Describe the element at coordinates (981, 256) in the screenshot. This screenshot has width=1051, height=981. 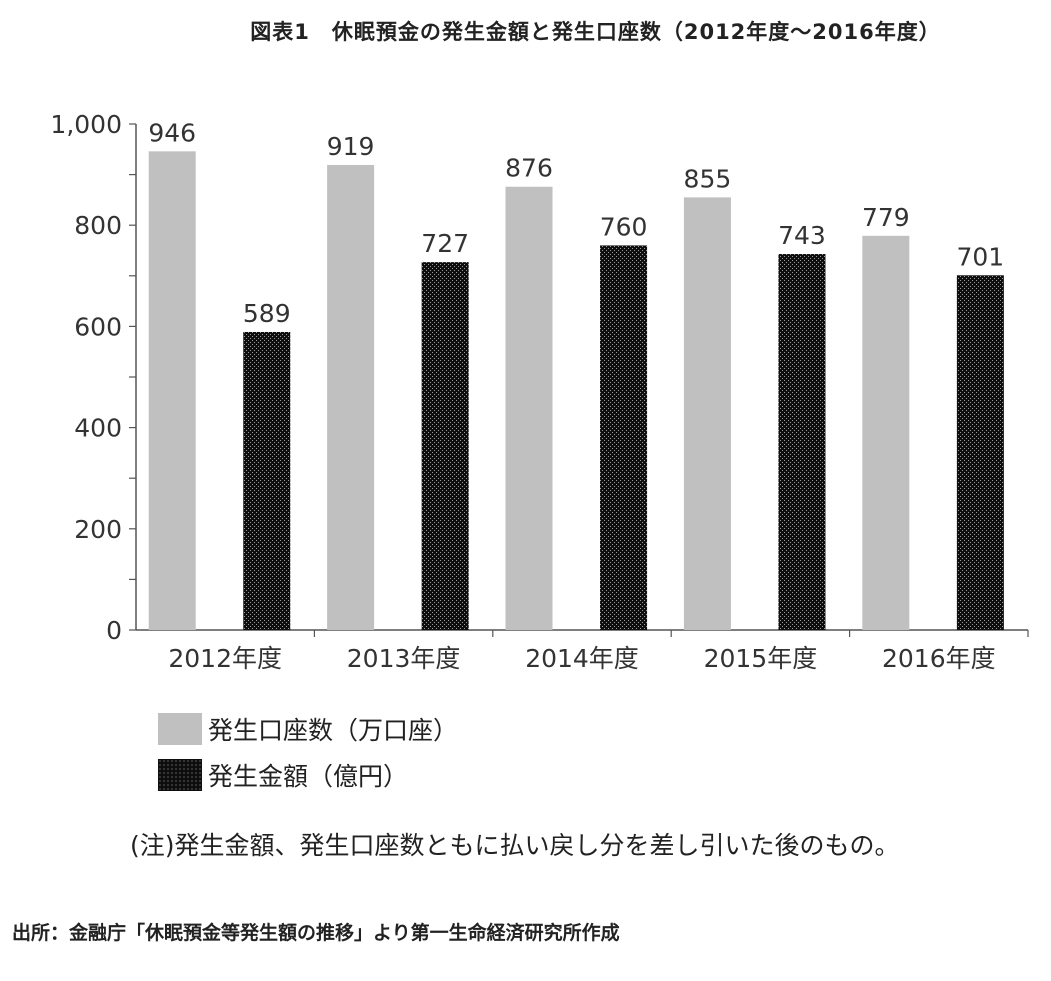
I see `data-label: 701` at that location.